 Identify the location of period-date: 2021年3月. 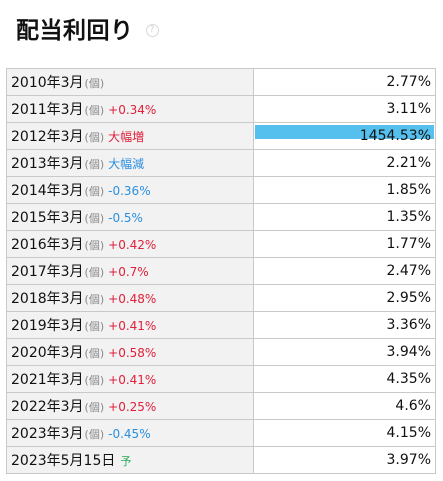
(47, 380).